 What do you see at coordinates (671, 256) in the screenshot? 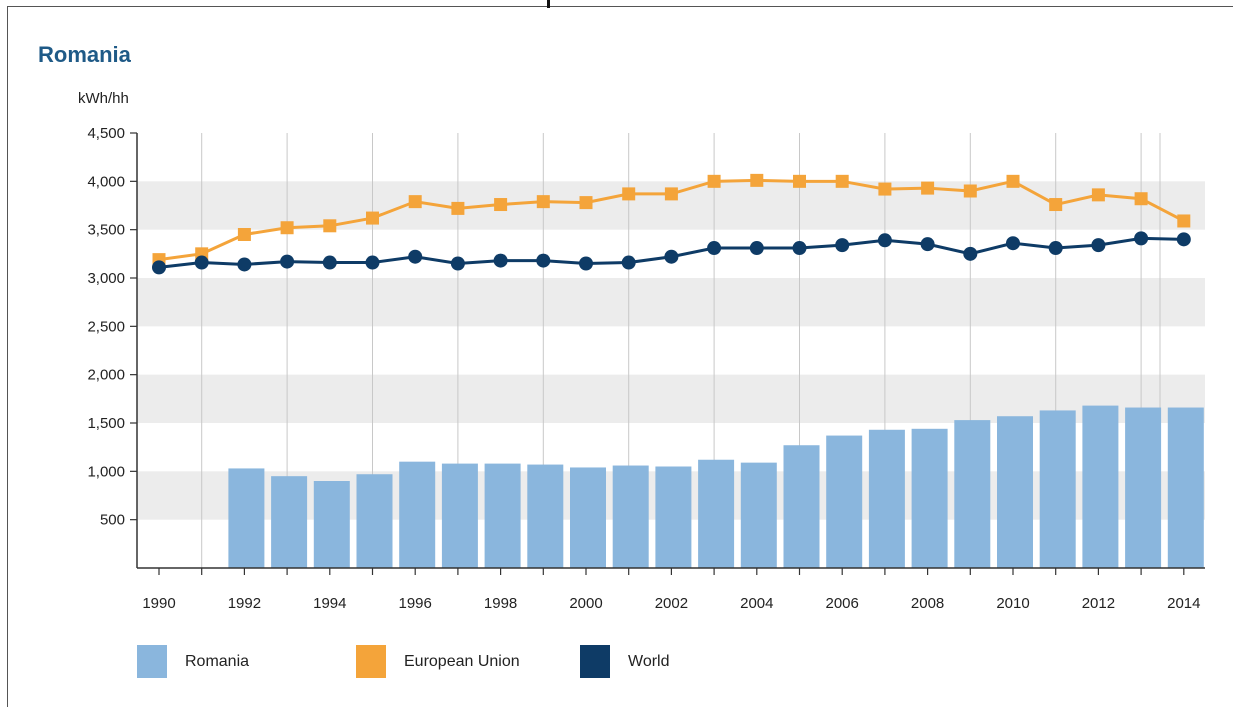
I see `world-point-2002` at bounding box center [671, 256].